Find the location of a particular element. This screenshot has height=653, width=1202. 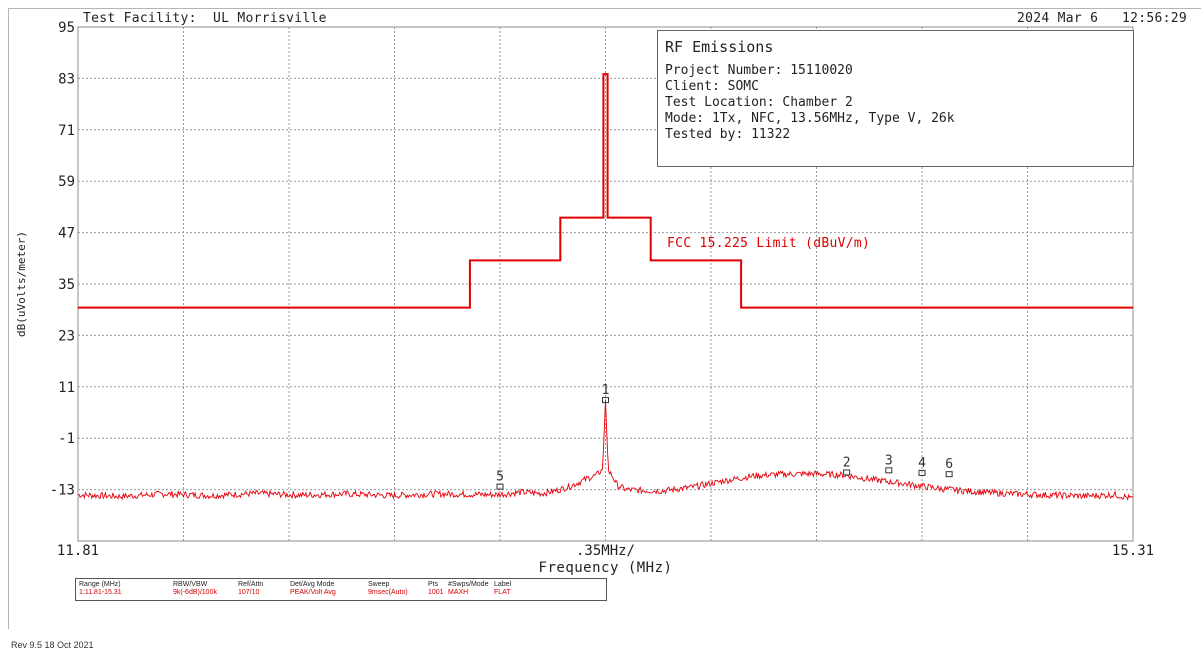

value-range: 1:11.81-15.31 is located at coordinates (100, 592).